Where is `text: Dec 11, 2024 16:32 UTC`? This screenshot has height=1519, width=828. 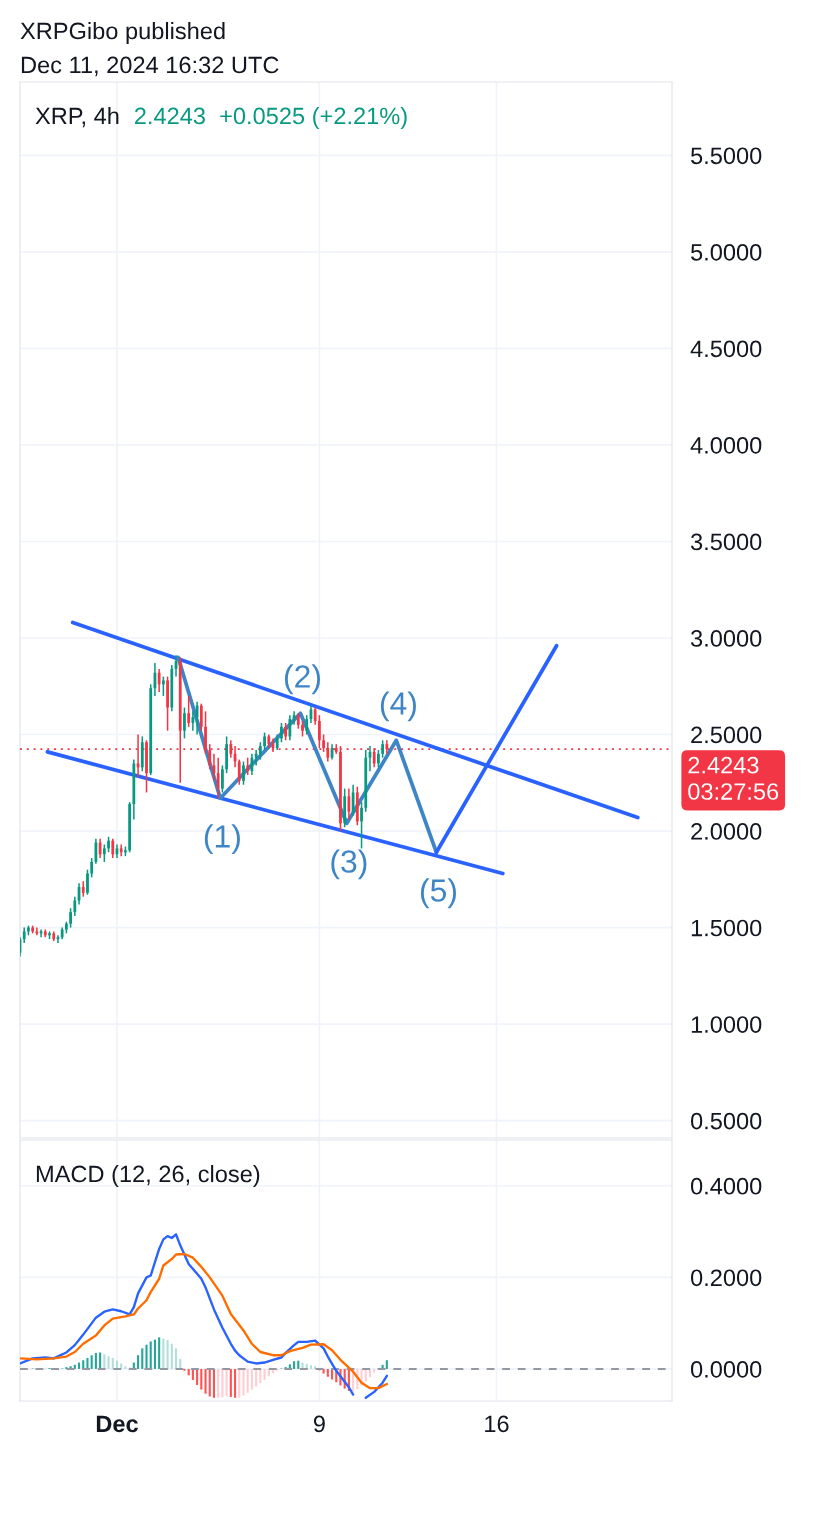
text: Dec 11, 2024 16:32 UTC is located at coordinates (150, 66).